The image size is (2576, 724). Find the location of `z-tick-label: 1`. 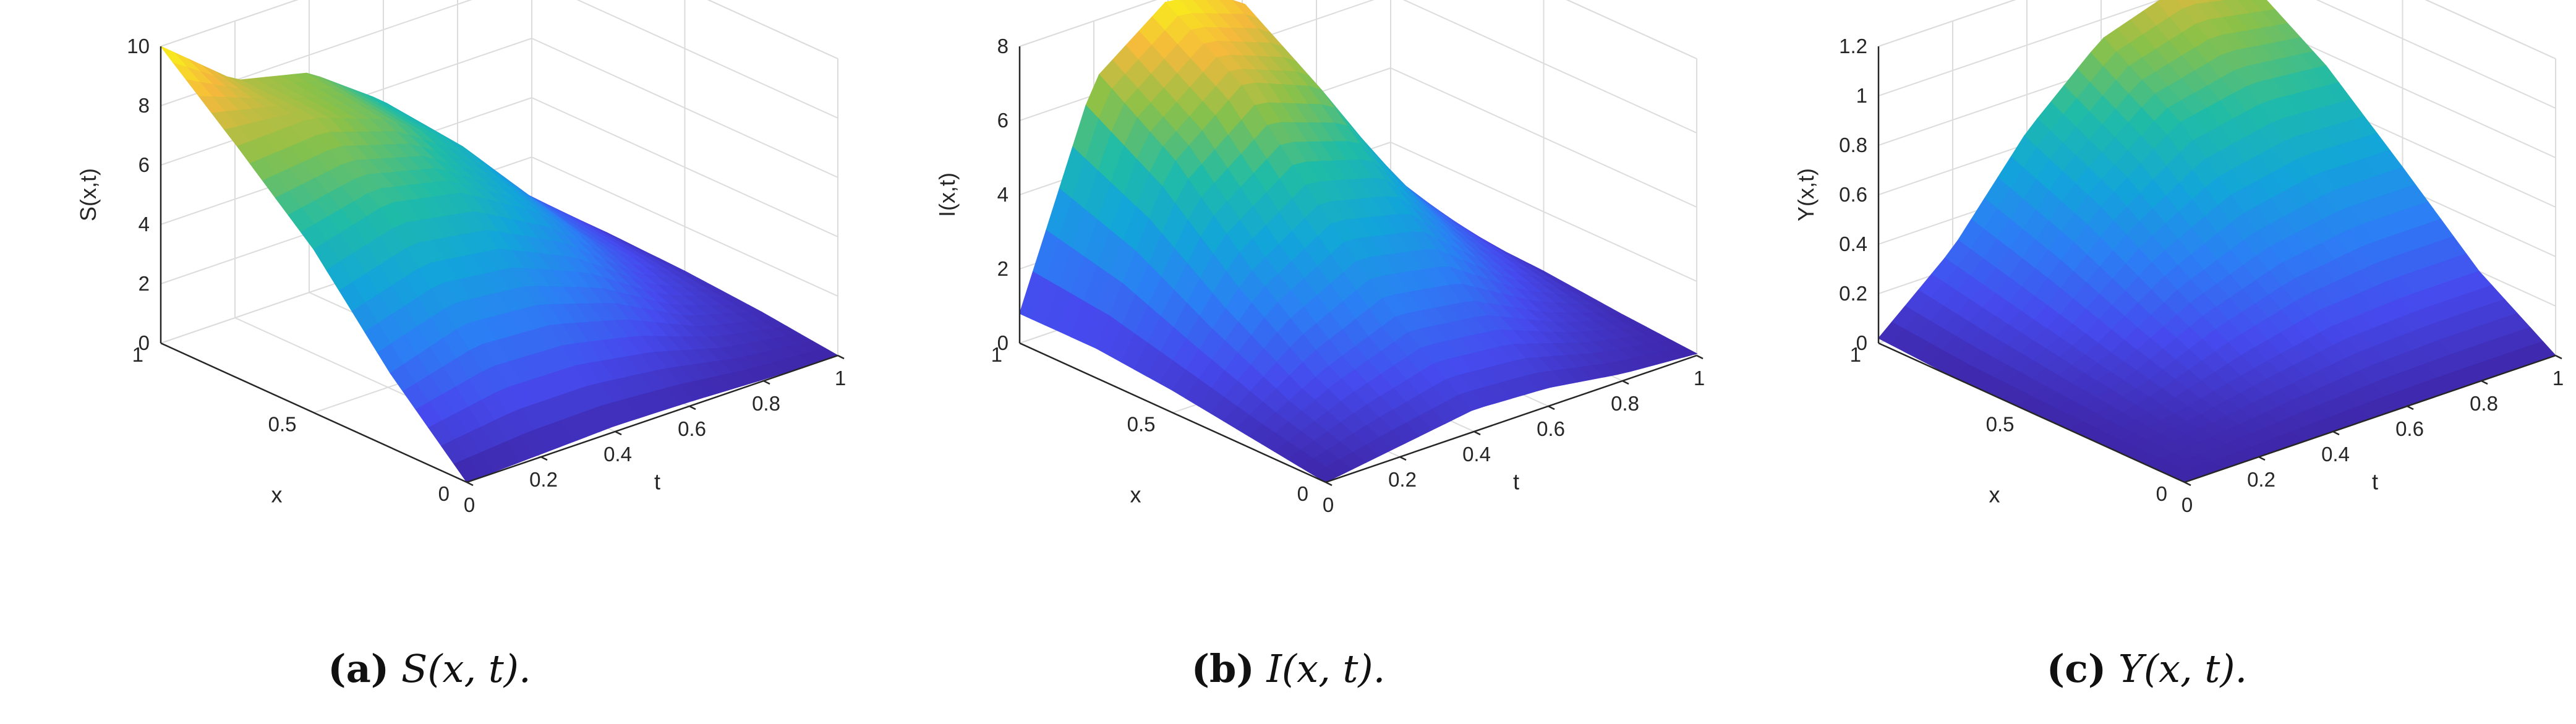

z-tick-label: 1 is located at coordinates (1861, 95).